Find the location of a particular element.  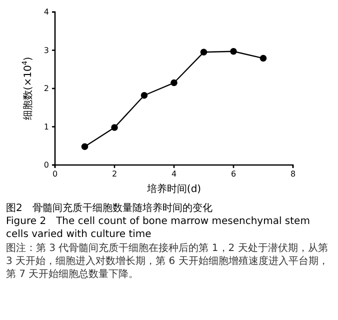

text: Figure 2 The cell count of bone marrow mesenchymal stem cells varied with culture time is located at coordinates (160, 228).